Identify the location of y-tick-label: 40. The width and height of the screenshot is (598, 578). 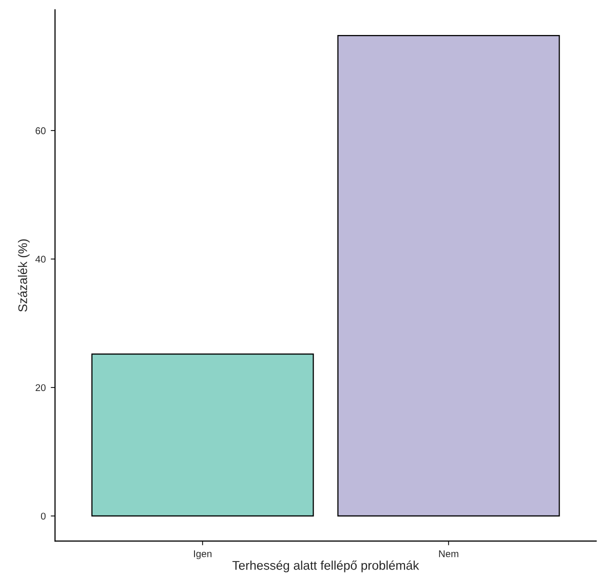
(40, 259).